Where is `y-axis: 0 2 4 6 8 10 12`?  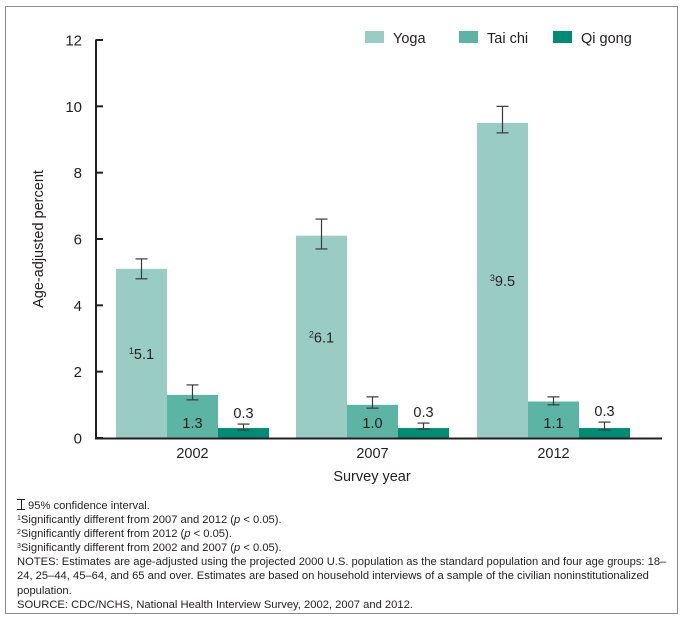
y-axis: 0 2 4 6 8 10 12 is located at coordinates (84, 240).